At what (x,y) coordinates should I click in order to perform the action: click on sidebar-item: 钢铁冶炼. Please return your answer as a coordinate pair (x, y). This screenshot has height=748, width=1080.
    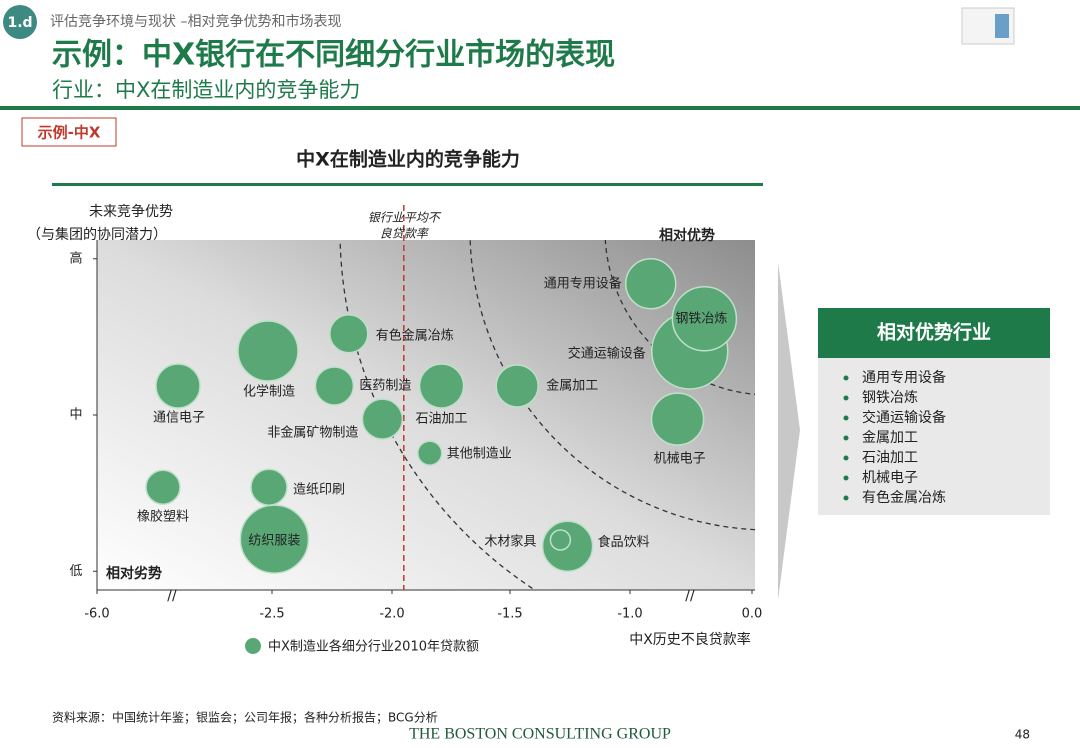
    Looking at the image, I should click on (890, 398).